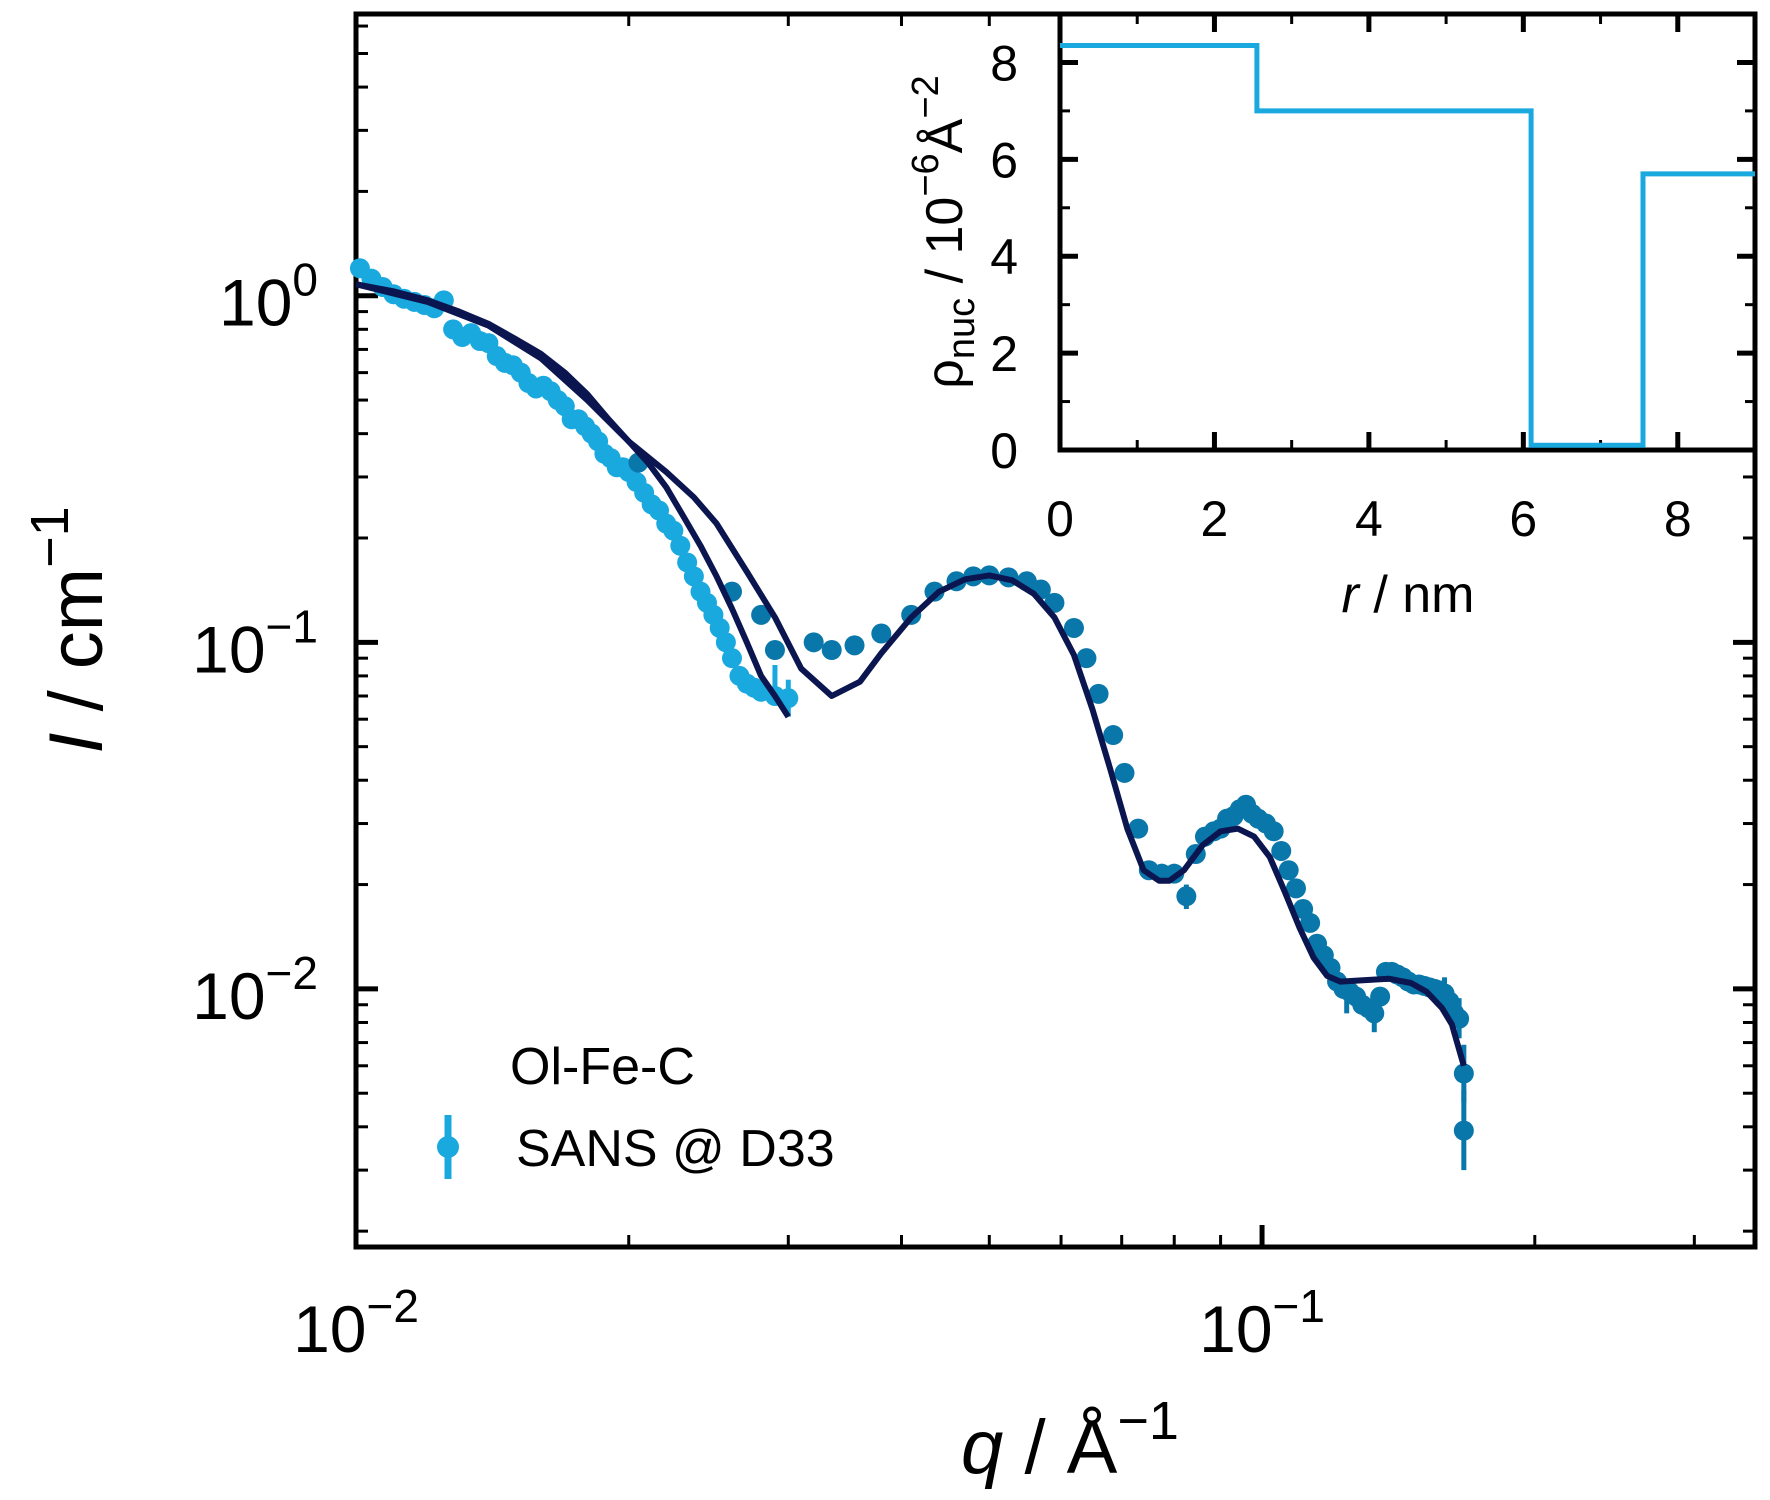 This screenshot has height=1500, width=1770. What do you see at coordinates (945, 247) in the screenshot?
I see `inset-y-axis-prefix: / 10` at bounding box center [945, 247].